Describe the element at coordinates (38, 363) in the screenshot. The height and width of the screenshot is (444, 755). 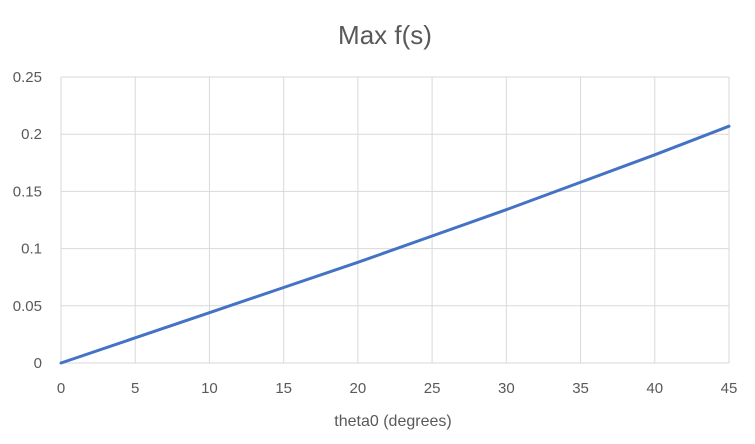
I see `y-tick-label: 0` at that location.